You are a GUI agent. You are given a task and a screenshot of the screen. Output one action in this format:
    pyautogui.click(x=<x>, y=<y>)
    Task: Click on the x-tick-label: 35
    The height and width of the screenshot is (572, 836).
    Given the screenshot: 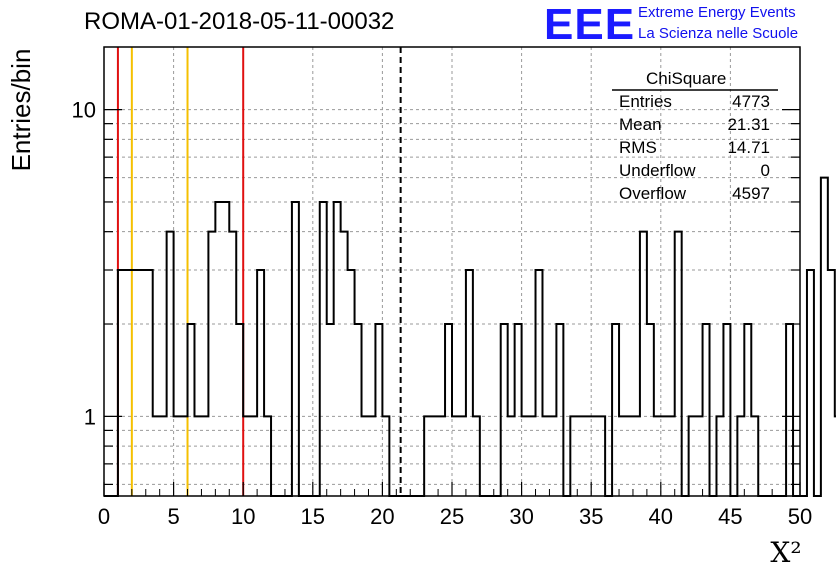 What is the action you would take?
    pyautogui.click(x=591, y=516)
    